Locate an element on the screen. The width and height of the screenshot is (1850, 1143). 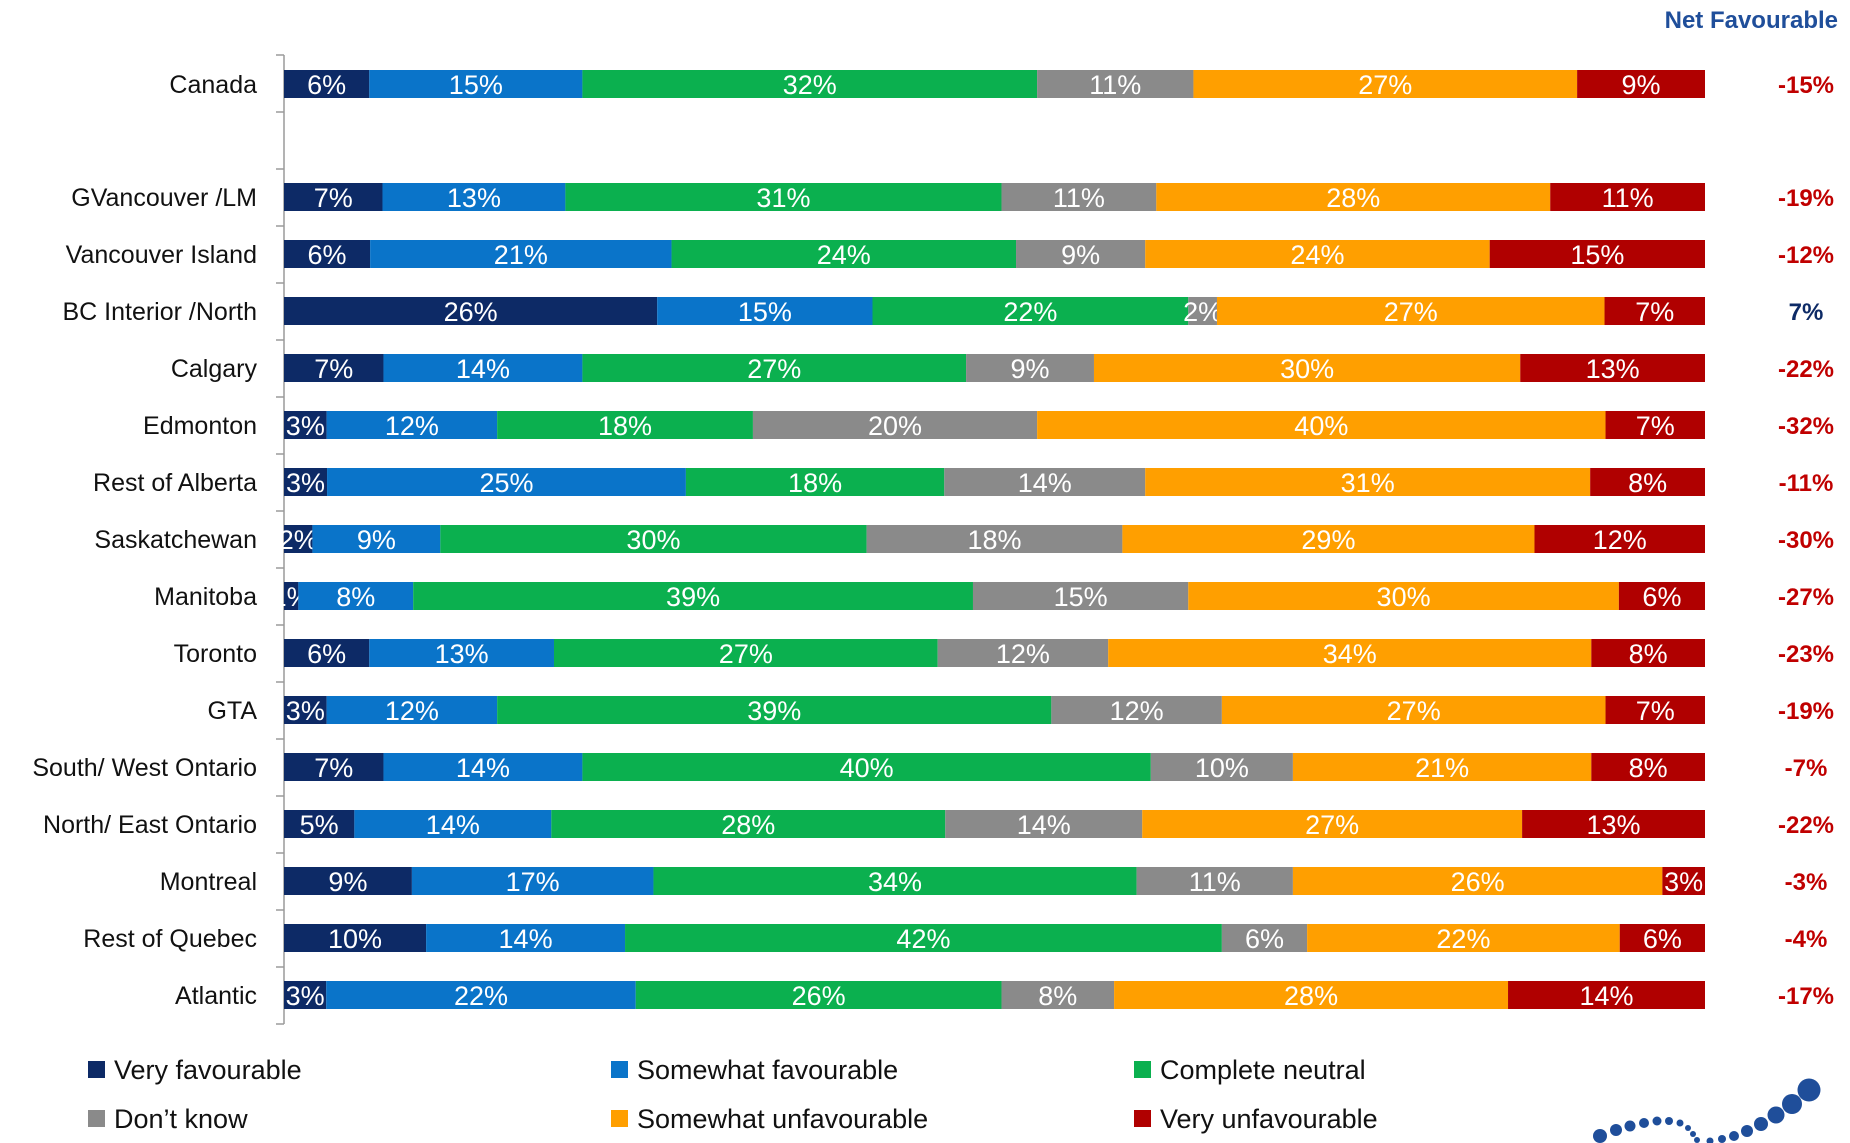
net-favourable-value: -11% is located at coordinates (1806, 483).